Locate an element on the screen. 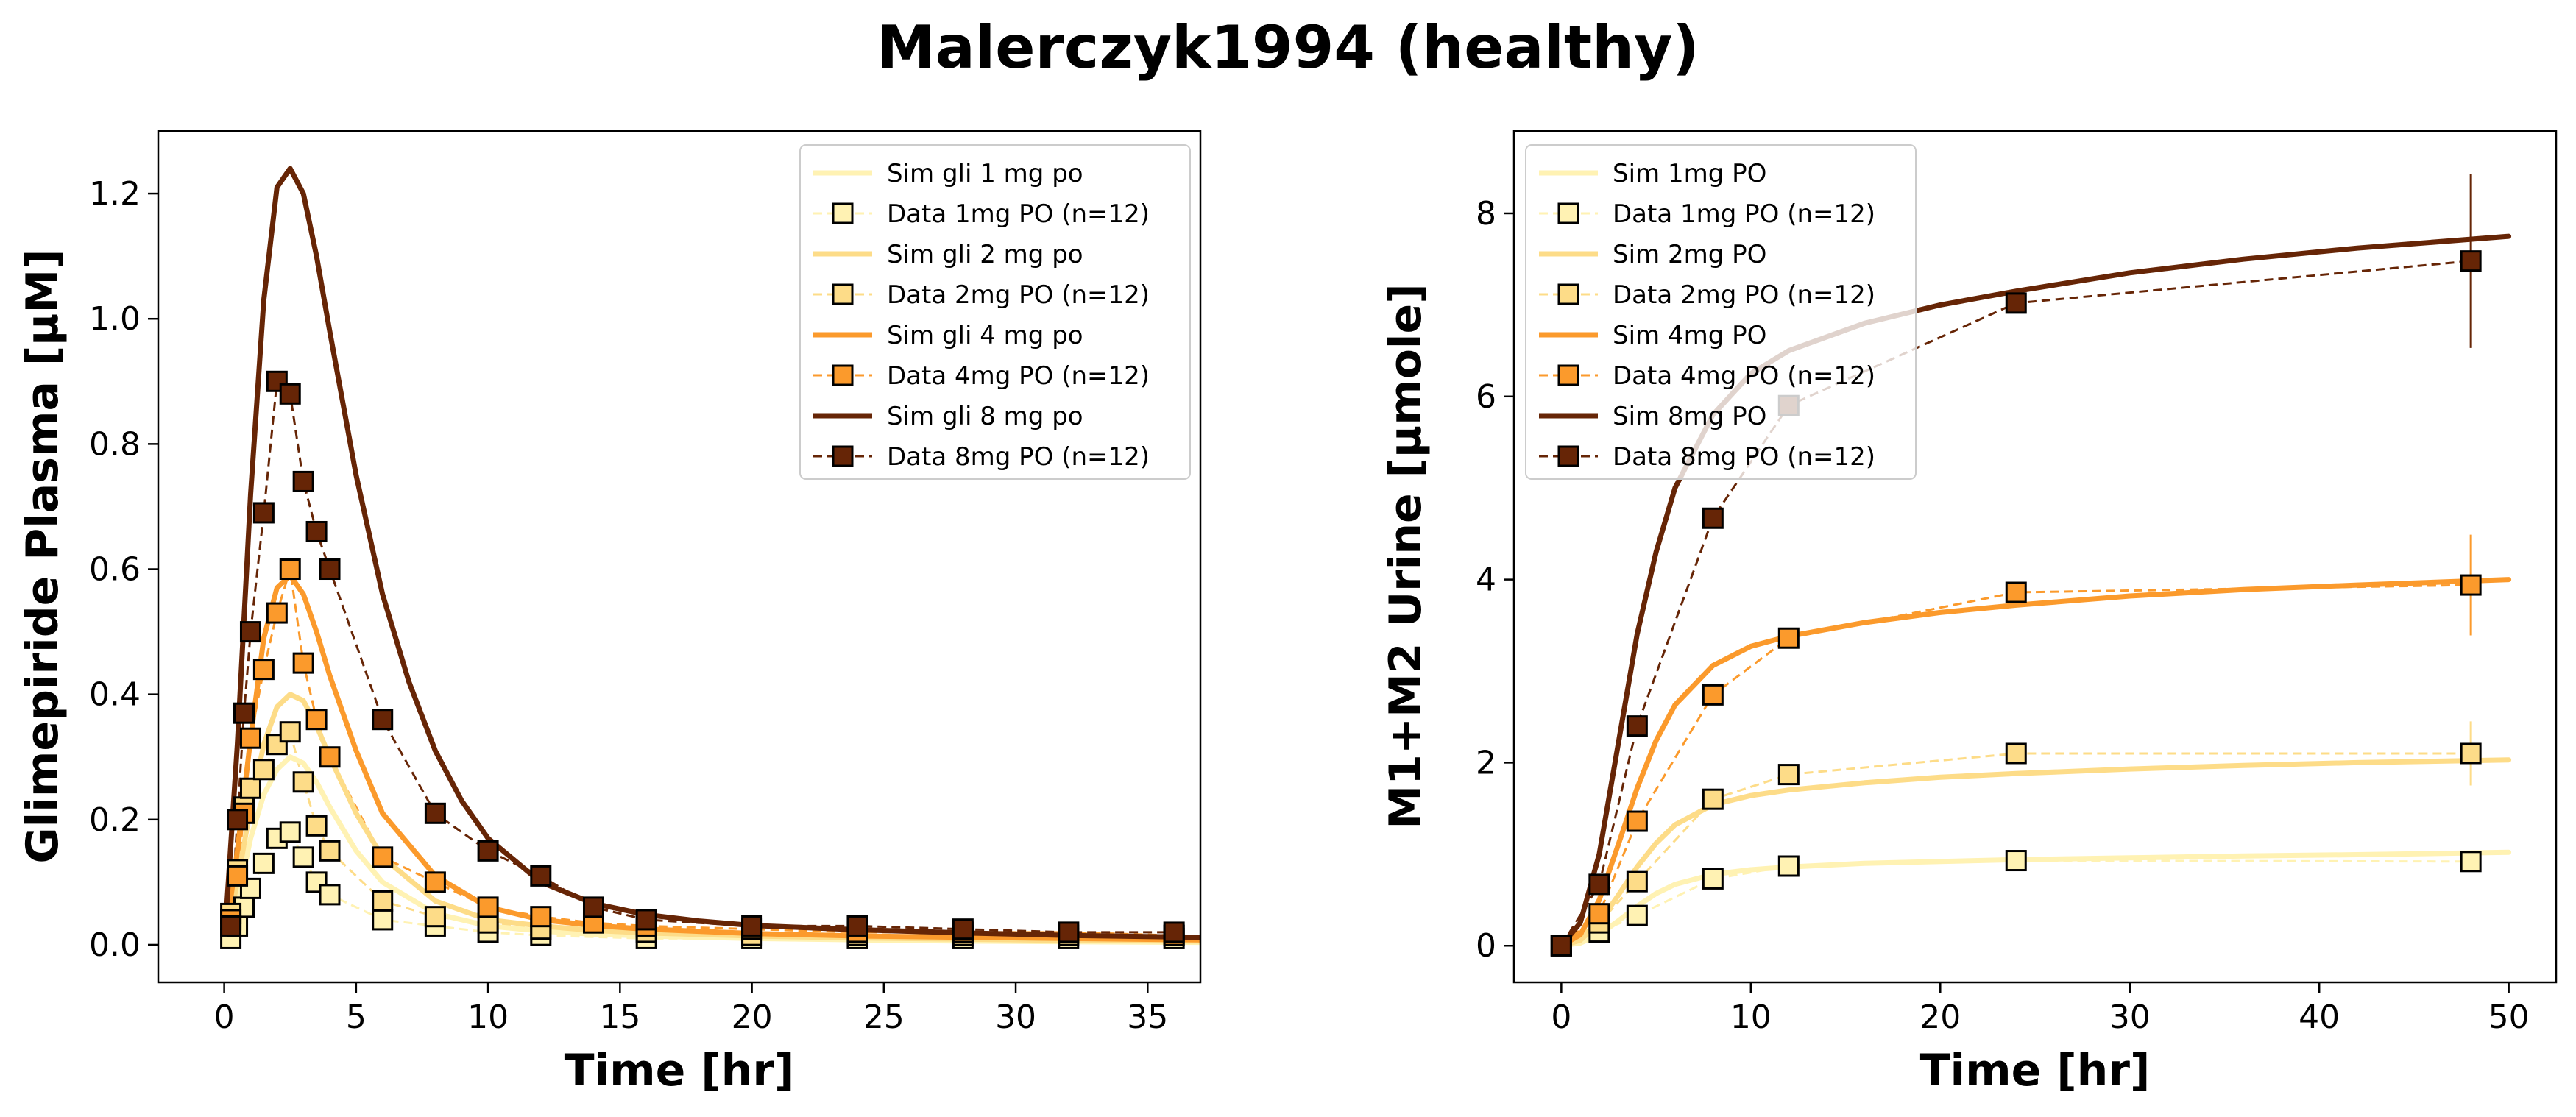 This screenshot has height=1117, width=2576. urine-legend-label: Sim 1mg PO is located at coordinates (1689, 173).